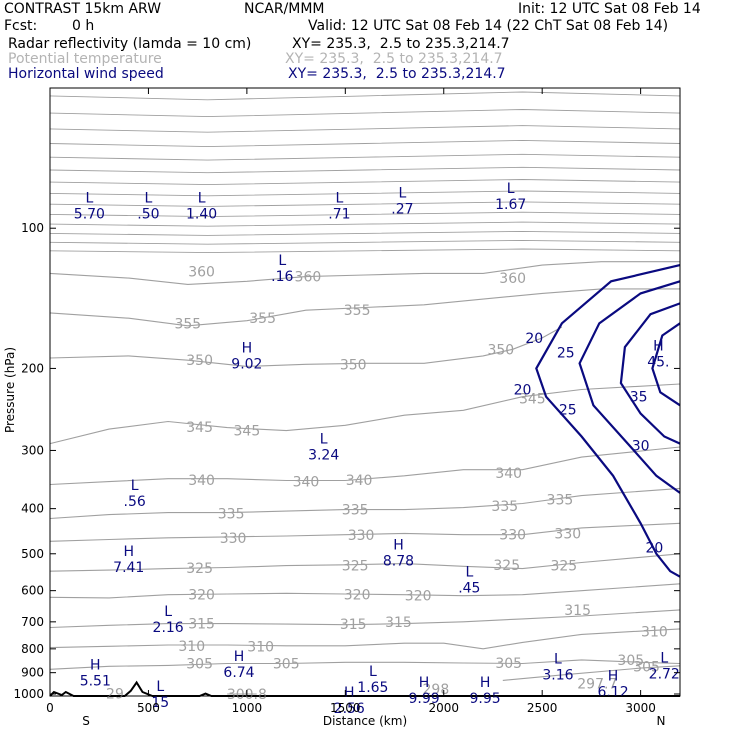 This screenshot has width=740, height=740. What do you see at coordinates (469, 589) in the screenshot?
I see `extremum-value: .45` at bounding box center [469, 589].